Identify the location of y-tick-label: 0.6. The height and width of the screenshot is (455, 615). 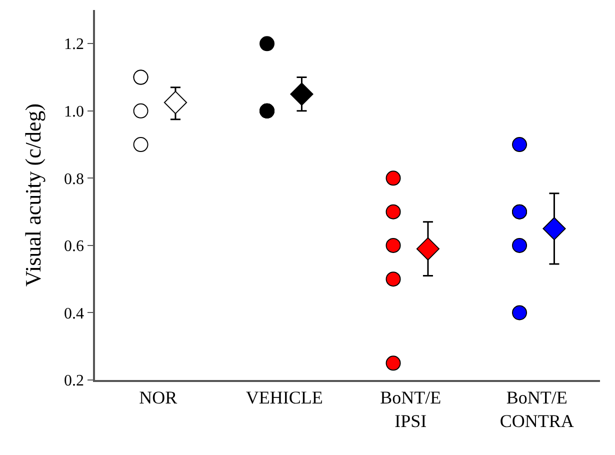
(74, 247).